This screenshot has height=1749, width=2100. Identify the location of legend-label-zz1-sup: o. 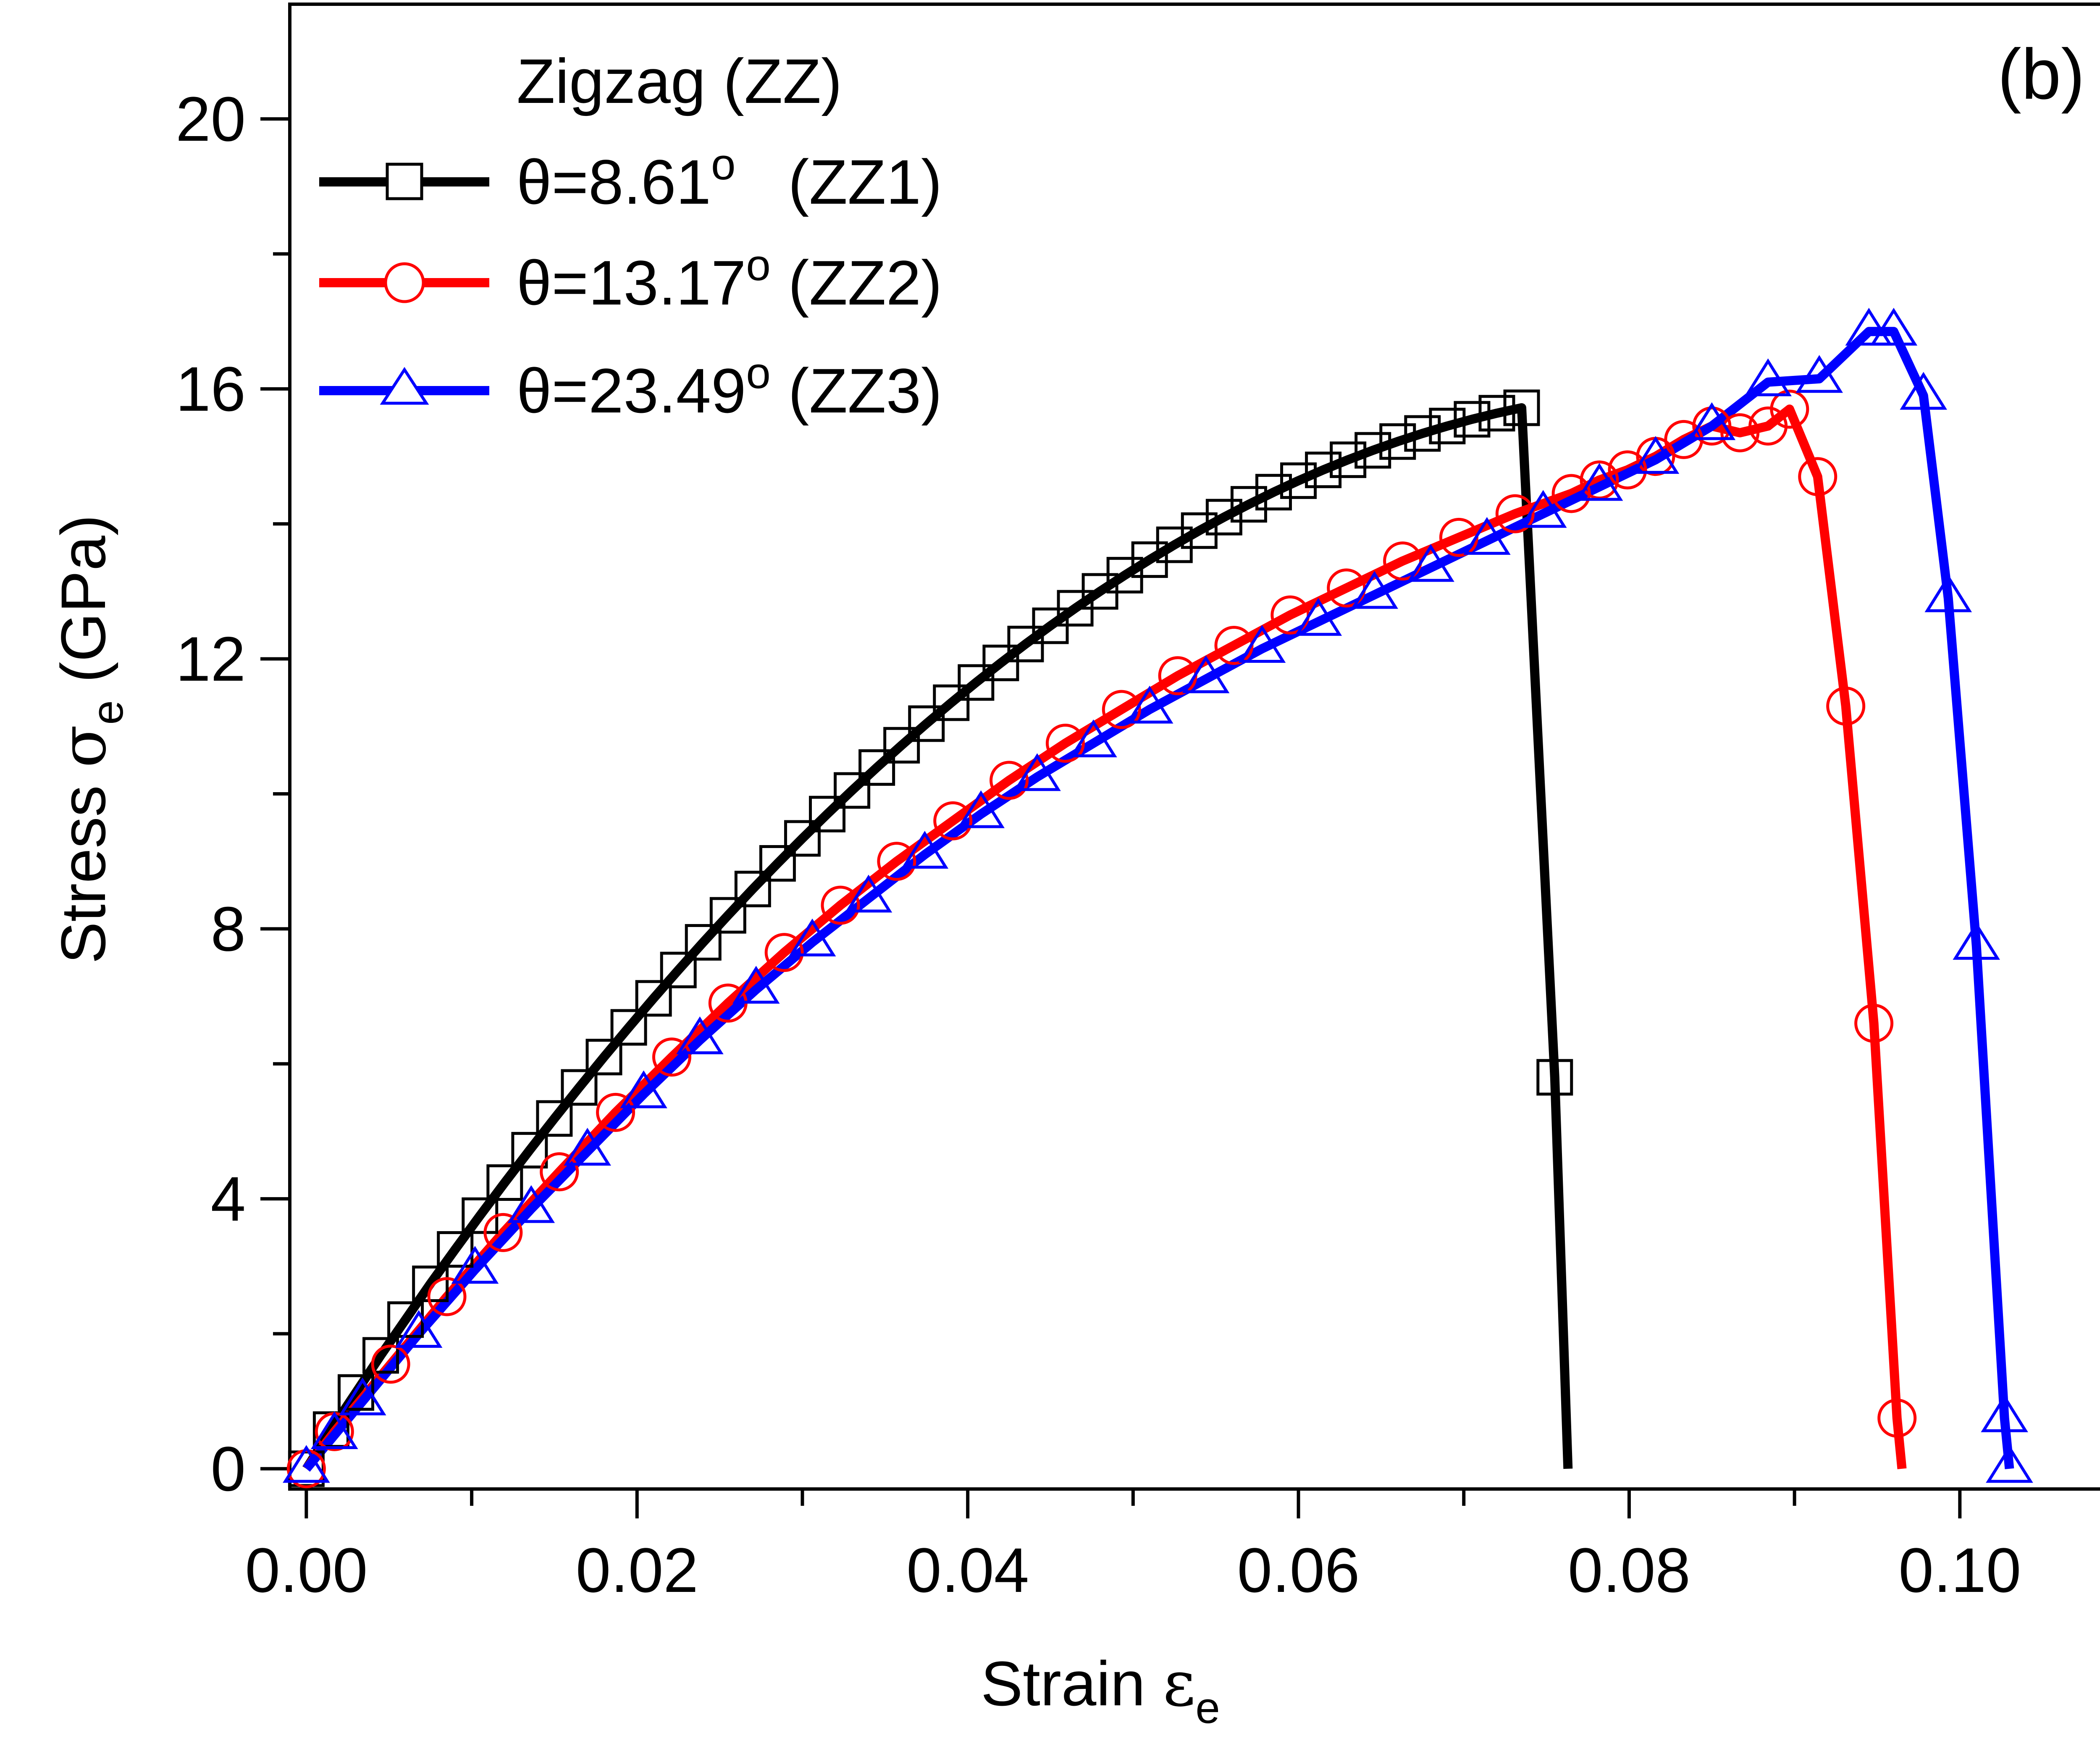
(723, 164).